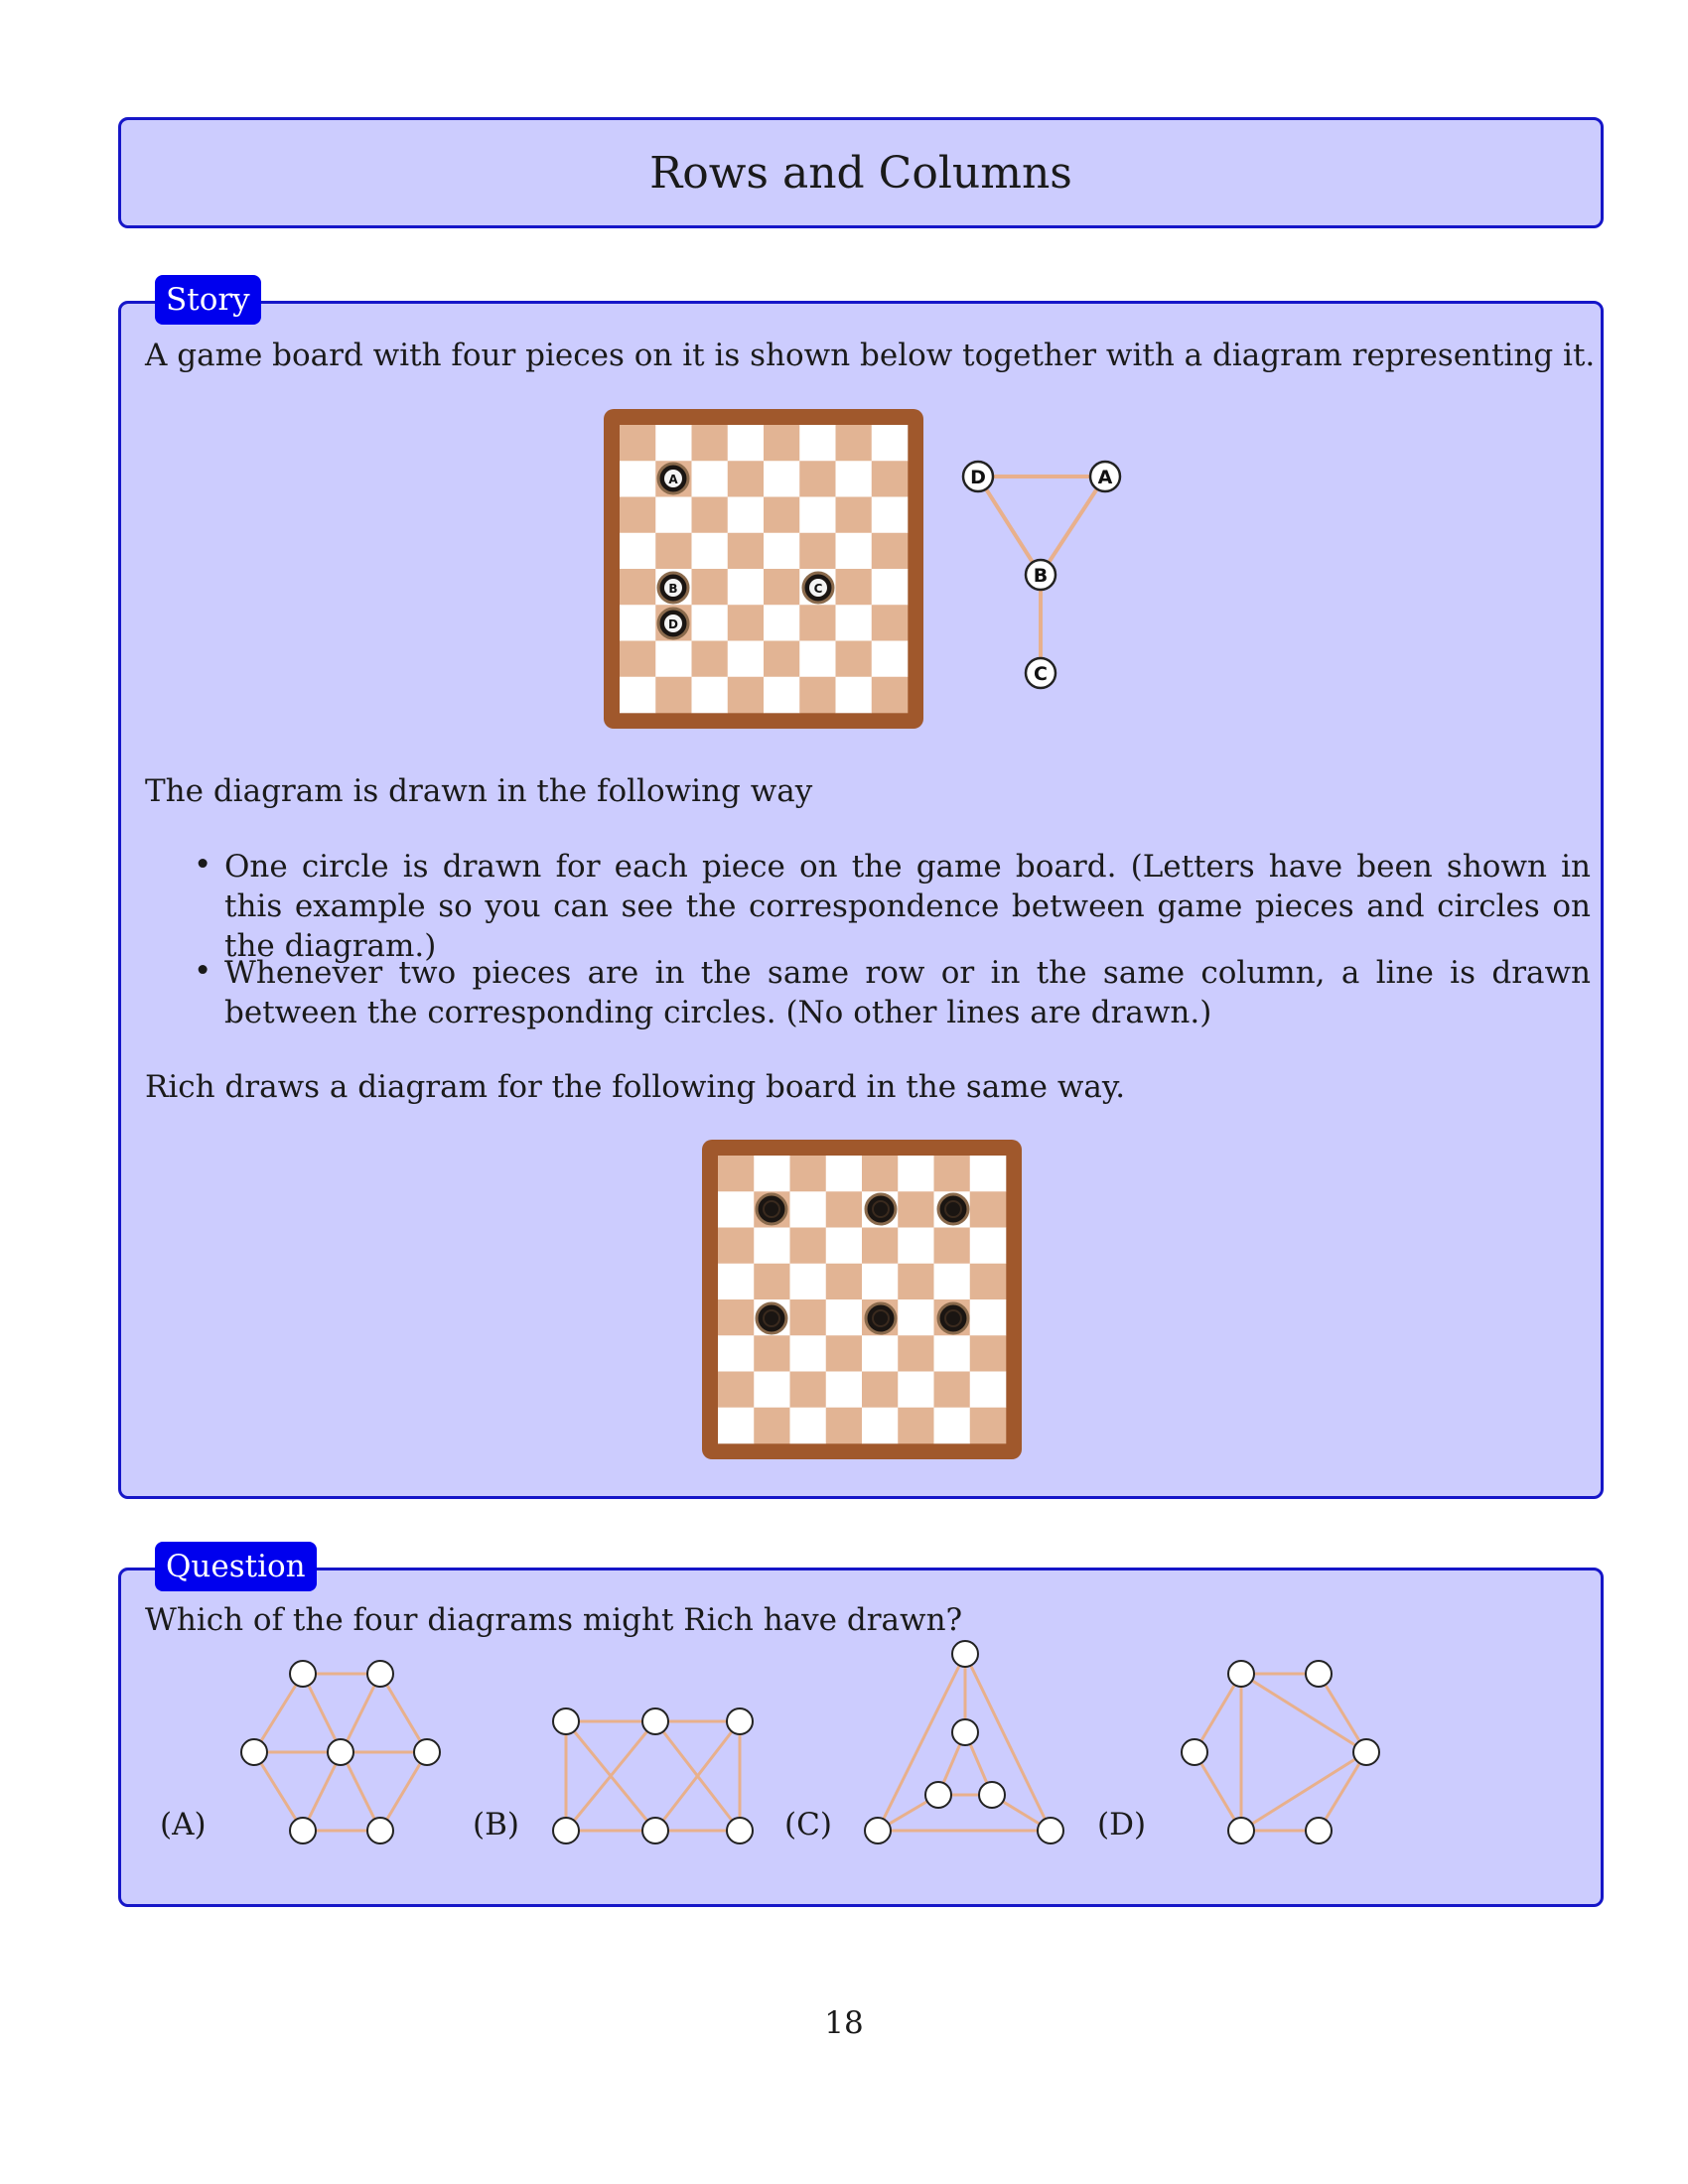  Describe the element at coordinates (673, 624) in the screenshot. I see `piece-d-label: D` at that location.